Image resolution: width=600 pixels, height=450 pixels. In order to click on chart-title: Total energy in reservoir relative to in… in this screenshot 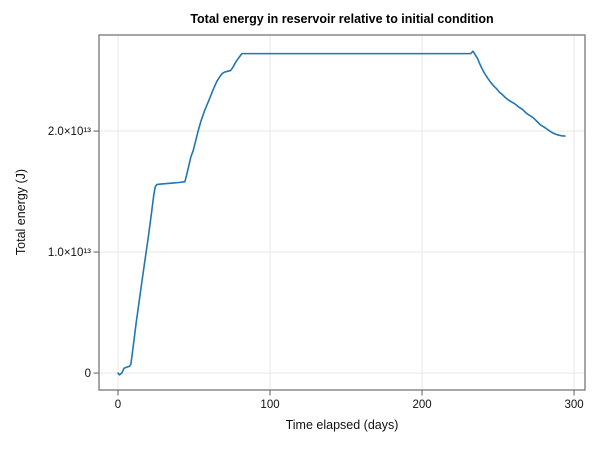, I will do `click(342, 19)`.